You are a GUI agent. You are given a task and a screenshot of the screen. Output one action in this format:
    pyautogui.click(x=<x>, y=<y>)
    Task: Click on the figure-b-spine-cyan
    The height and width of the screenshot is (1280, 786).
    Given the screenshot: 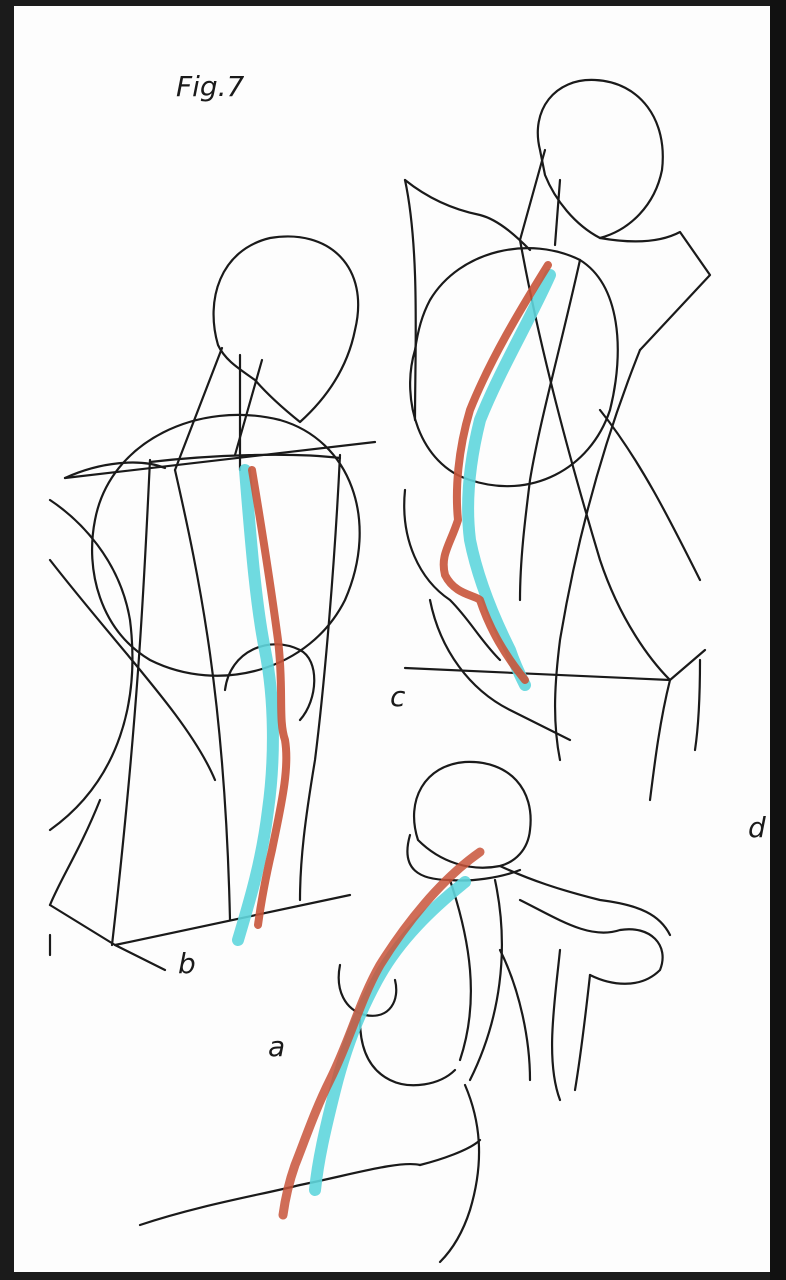 What is the action you would take?
    pyautogui.click(x=255, y=705)
    